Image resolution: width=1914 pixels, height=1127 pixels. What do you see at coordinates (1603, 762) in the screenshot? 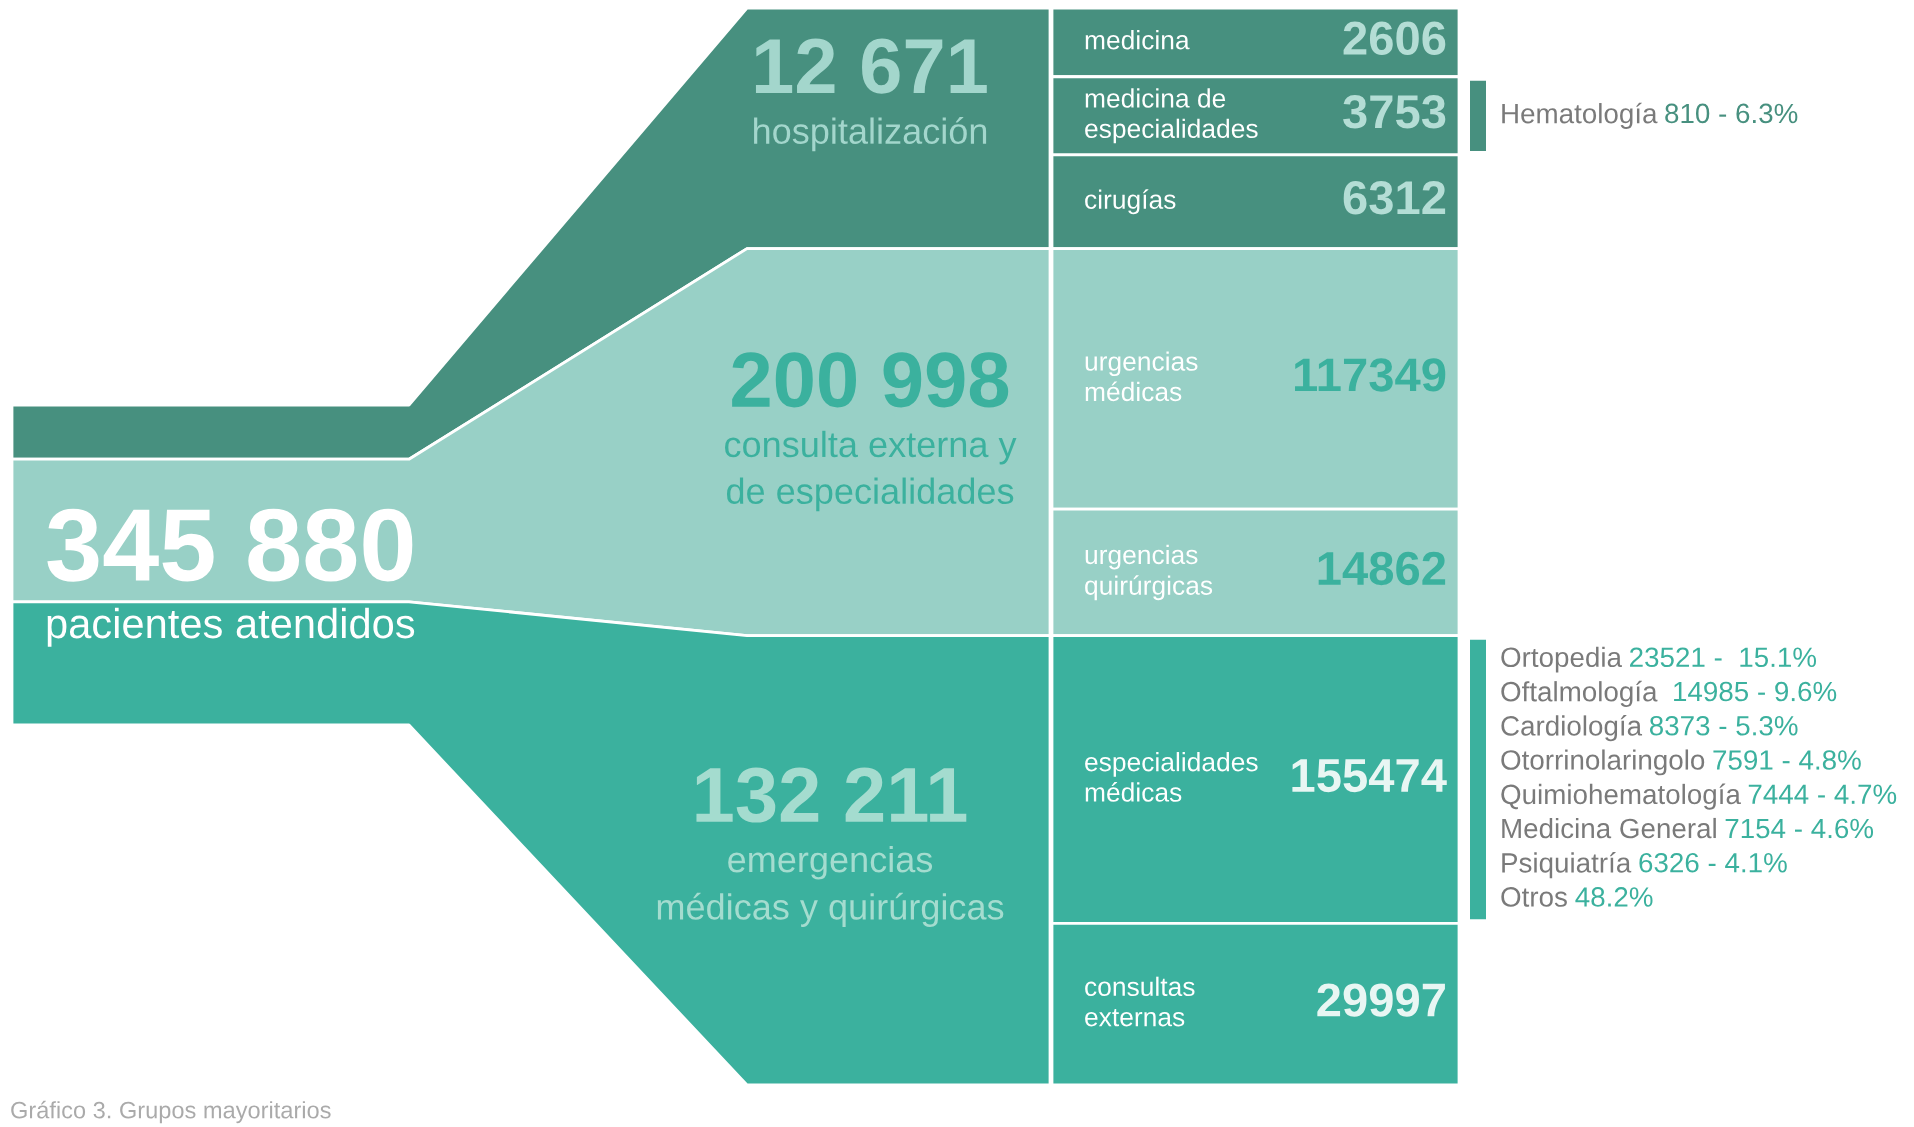
I see `category-label: Otorrinolaringolo` at bounding box center [1603, 762].